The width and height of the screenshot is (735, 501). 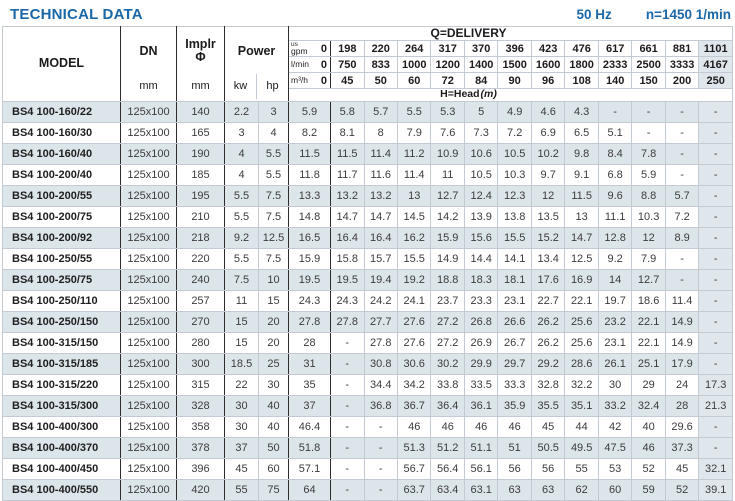 What do you see at coordinates (548, 195) in the screenshot?
I see `head-value-cell: 12` at bounding box center [548, 195].